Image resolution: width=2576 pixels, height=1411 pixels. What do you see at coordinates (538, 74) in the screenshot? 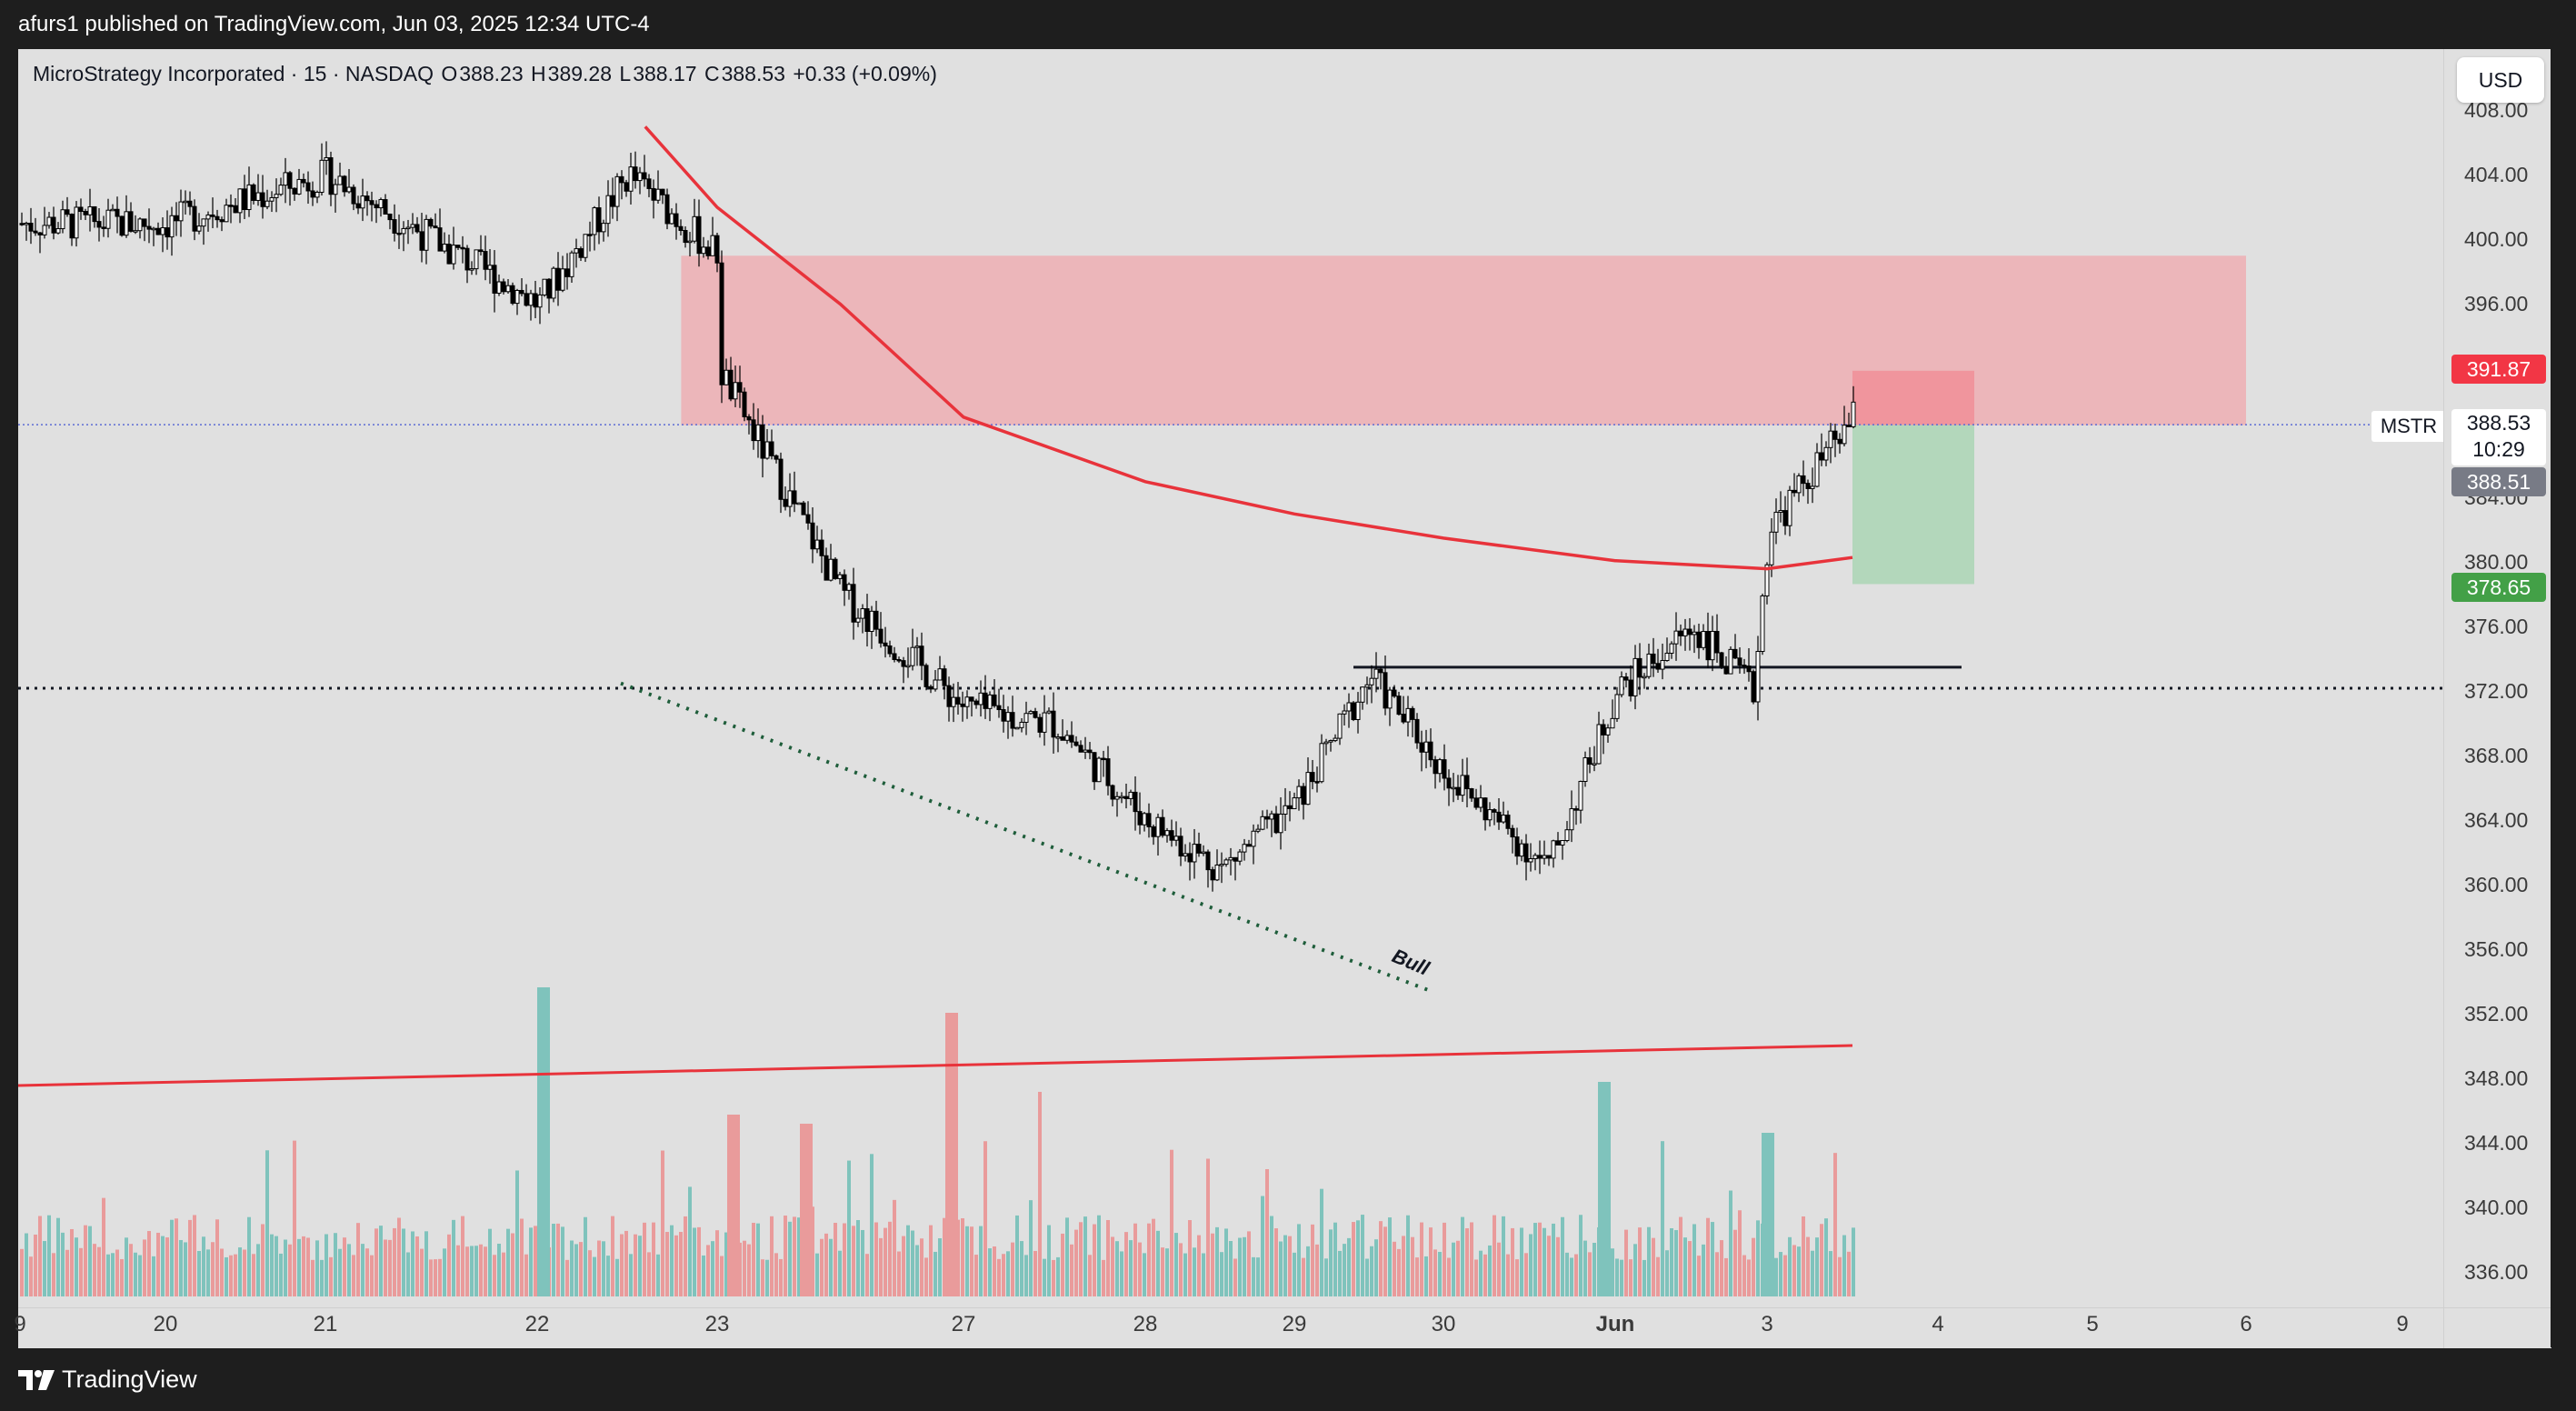
I see `legend-high-label: H` at bounding box center [538, 74].